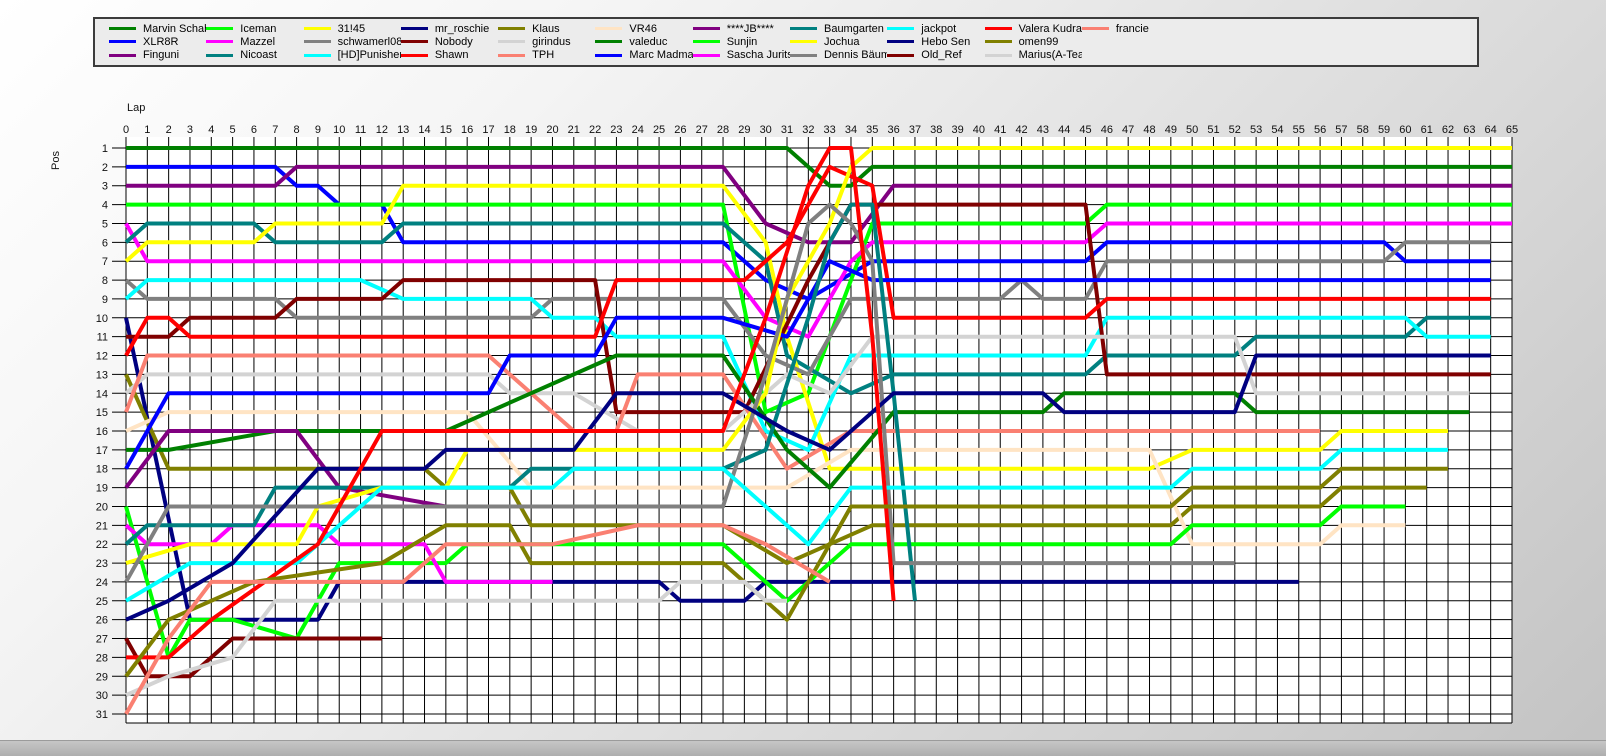 Image resolution: width=1606 pixels, height=756 pixels. Describe the element at coordinates (467, 130) in the screenshot. I see `x-tick-label: 16` at that location.